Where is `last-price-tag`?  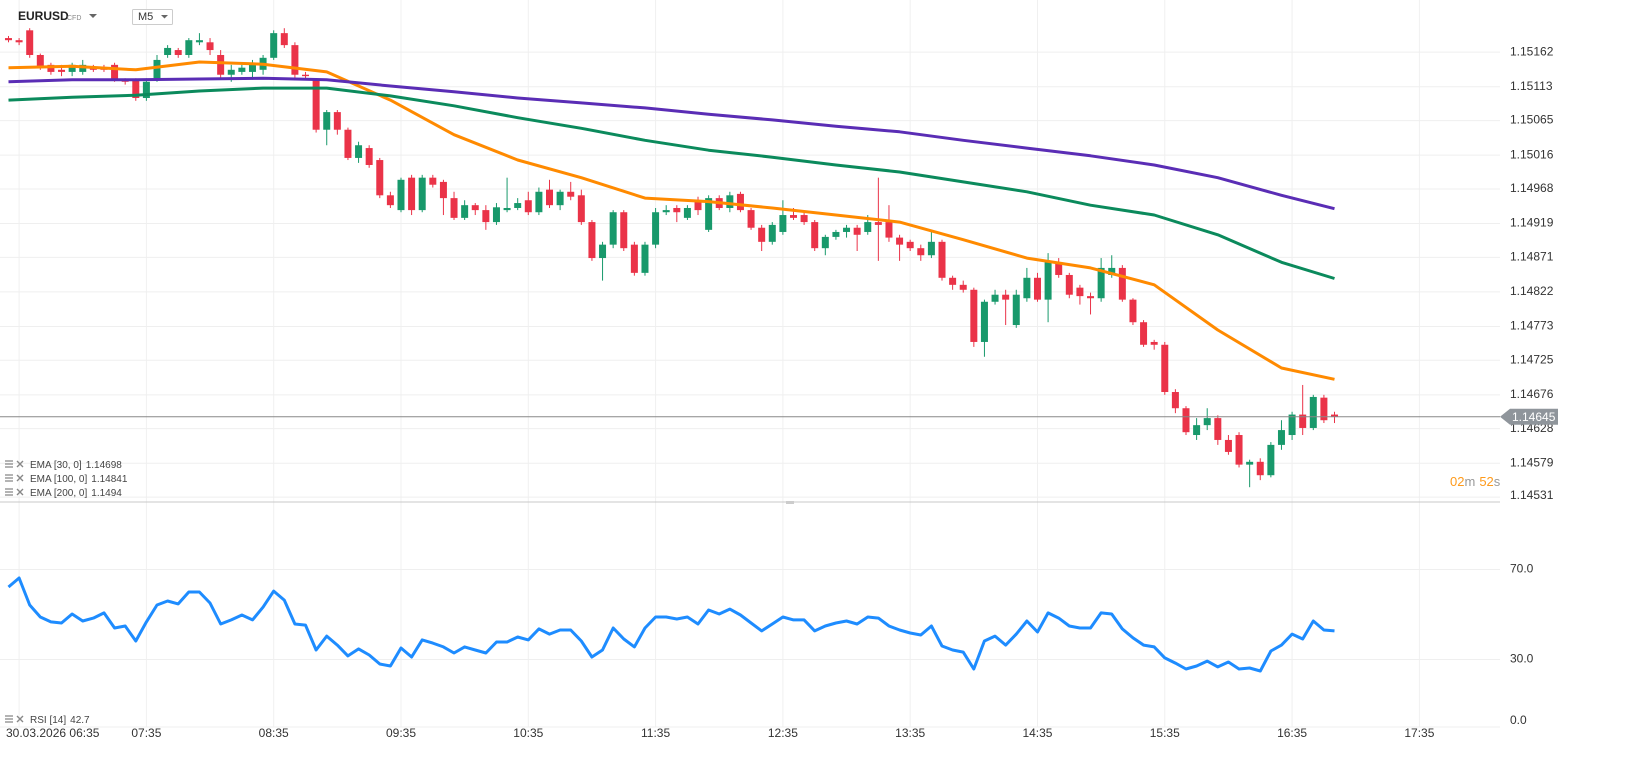
last-price-tag is located at coordinates (1529, 416).